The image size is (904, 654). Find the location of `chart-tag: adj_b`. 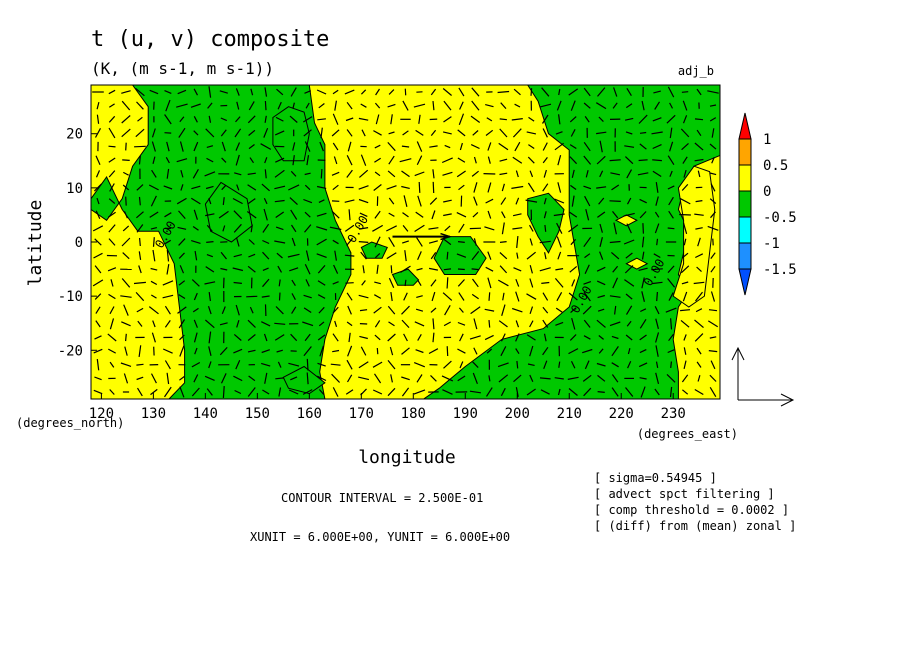

chart-tag: adj_b is located at coordinates (696, 71).